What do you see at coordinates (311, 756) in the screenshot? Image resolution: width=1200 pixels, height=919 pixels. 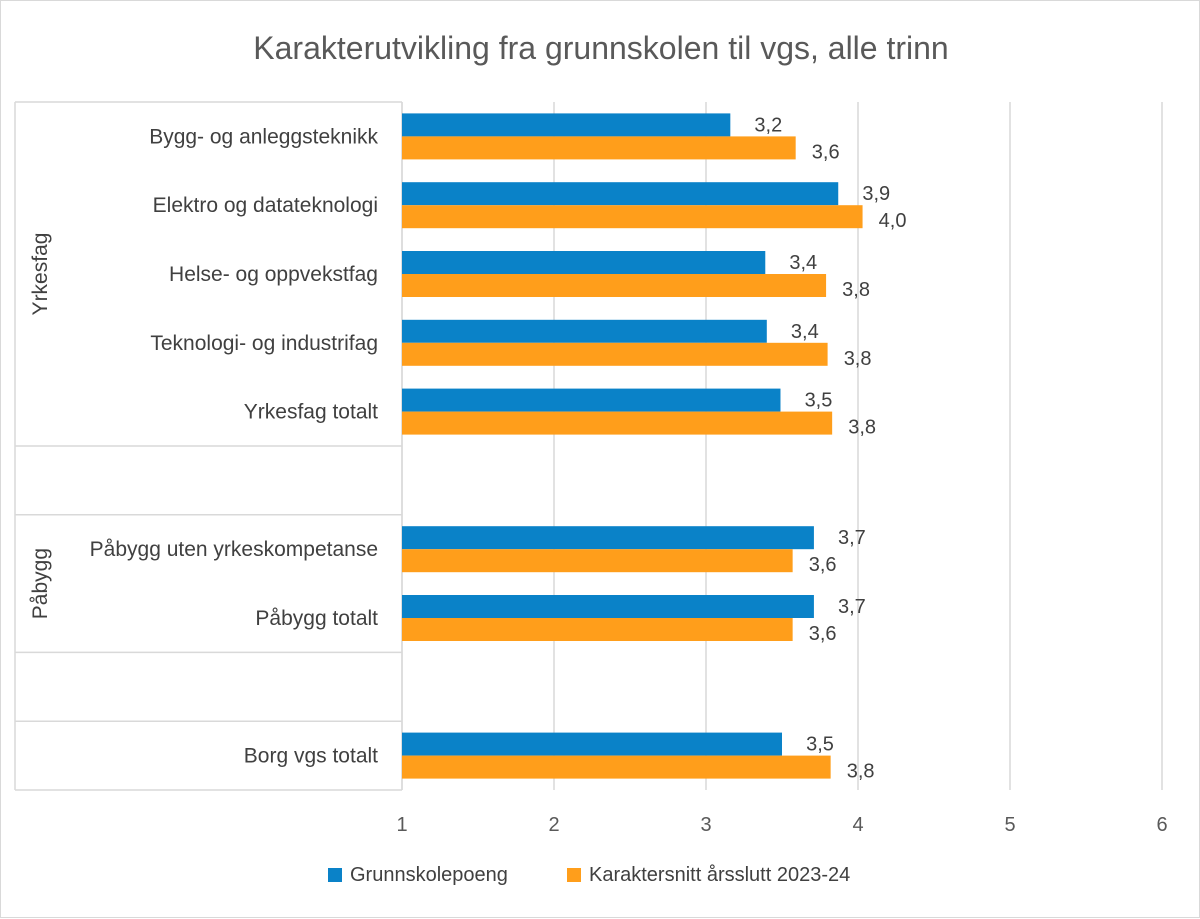 I see `category-label: Borg vgs totalt` at bounding box center [311, 756].